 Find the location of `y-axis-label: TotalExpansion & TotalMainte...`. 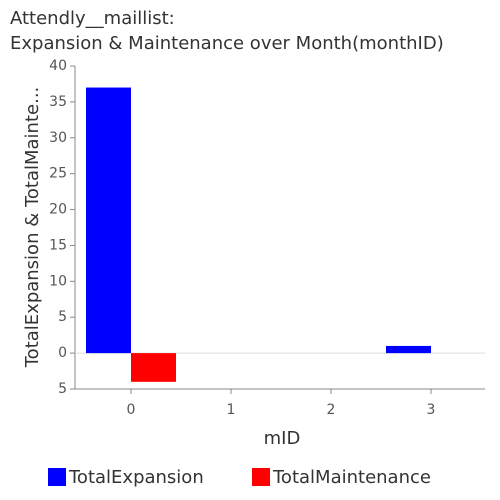

y-axis-label: TotalExpansion & TotalMainte... is located at coordinates (32, 228).